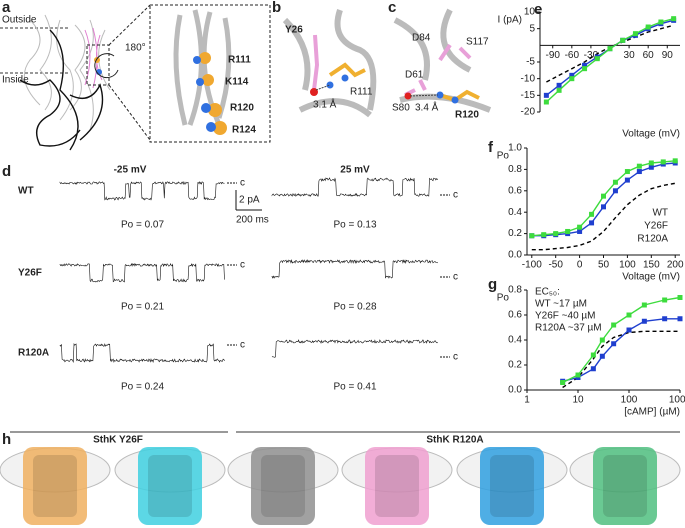 The width and height of the screenshot is (685, 528). What do you see at coordinates (130, 170) in the screenshot?
I see `voltage-label: -25 mV` at bounding box center [130, 170].